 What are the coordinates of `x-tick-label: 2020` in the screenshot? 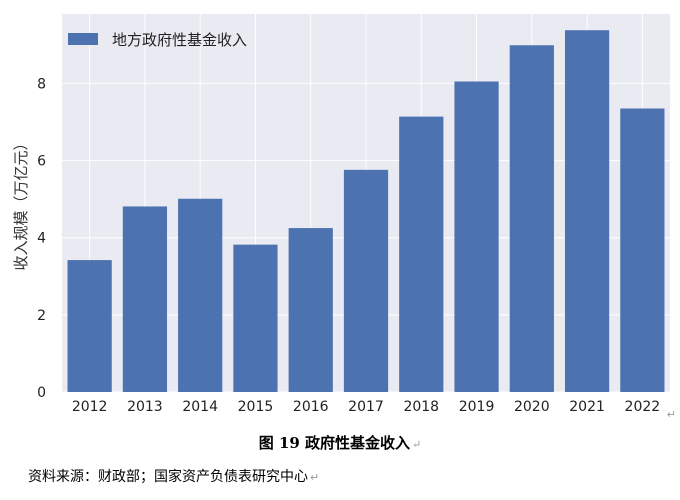 It's located at (532, 407).